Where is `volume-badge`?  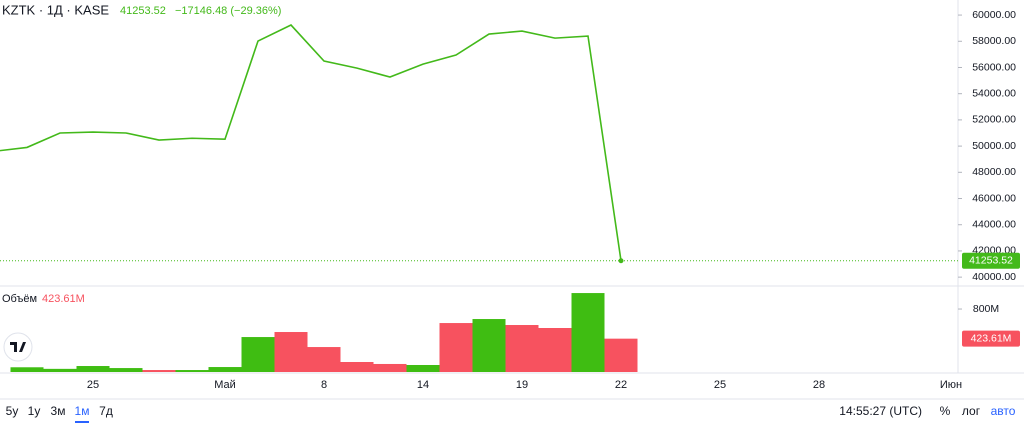 volume-badge is located at coordinates (991, 338).